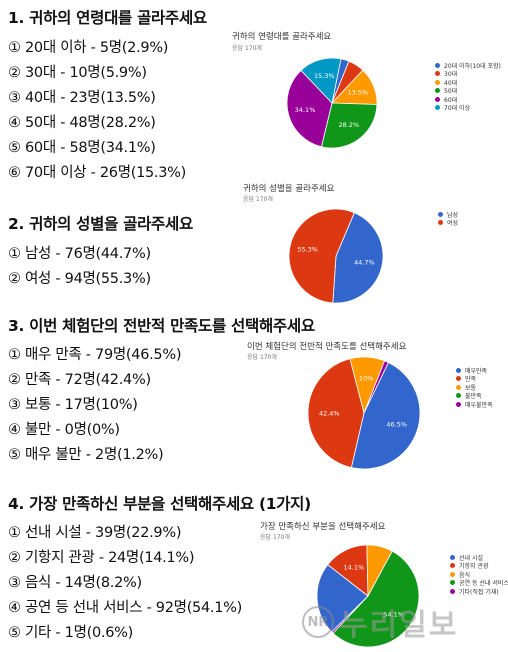 This screenshot has height=652, width=508. What do you see at coordinates (275, 537) in the screenshot?
I see `chart-4-subtitle: 응답 170개` at bounding box center [275, 537].